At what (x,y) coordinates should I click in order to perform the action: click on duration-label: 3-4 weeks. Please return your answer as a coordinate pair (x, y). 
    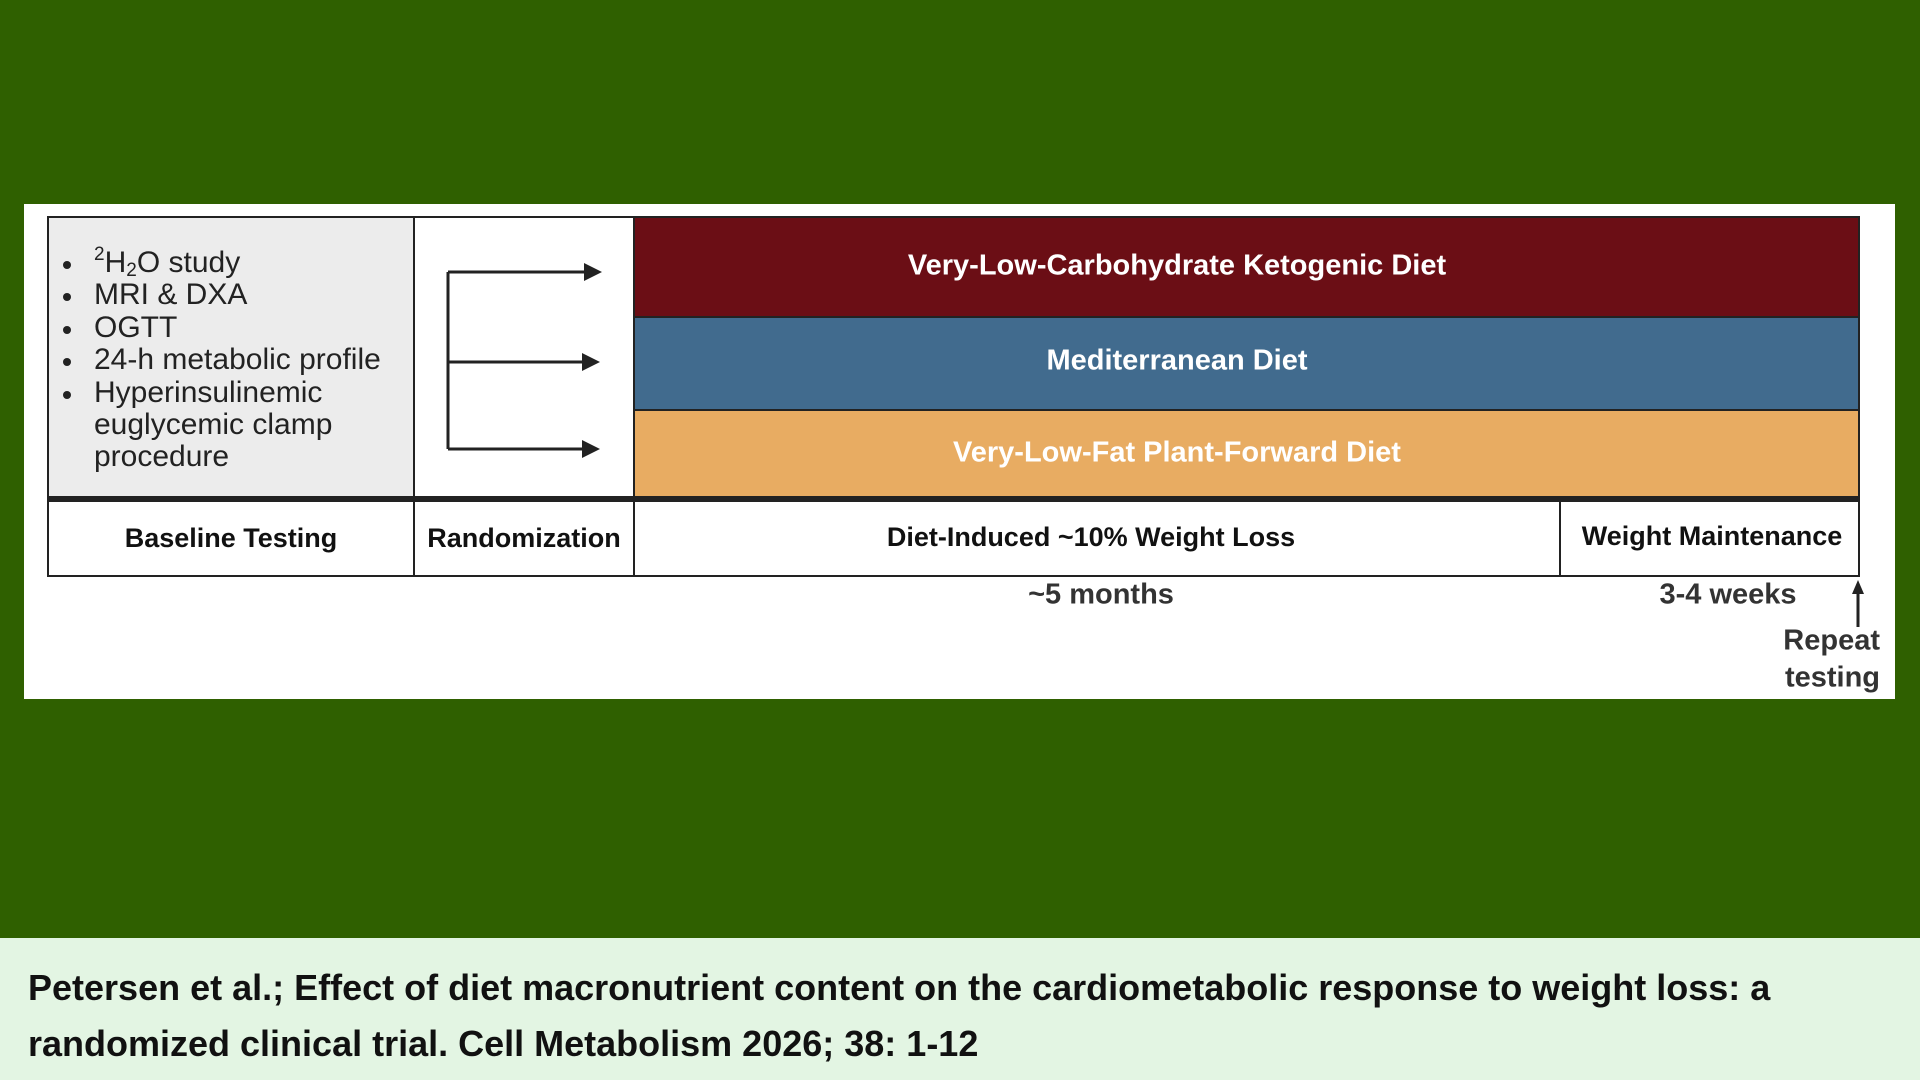
    Looking at the image, I should click on (1727, 595).